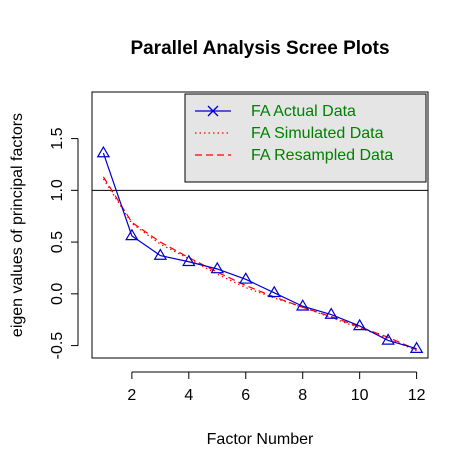  Describe the element at coordinates (303, 111) in the screenshot. I see `legend-label: FA Actual Data` at that location.